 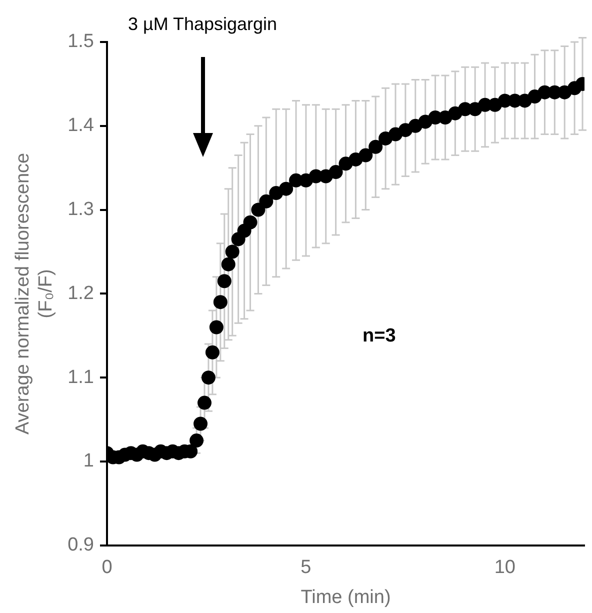 I want to click on y-tick-label: 1.1, so click(x=81, y=377).